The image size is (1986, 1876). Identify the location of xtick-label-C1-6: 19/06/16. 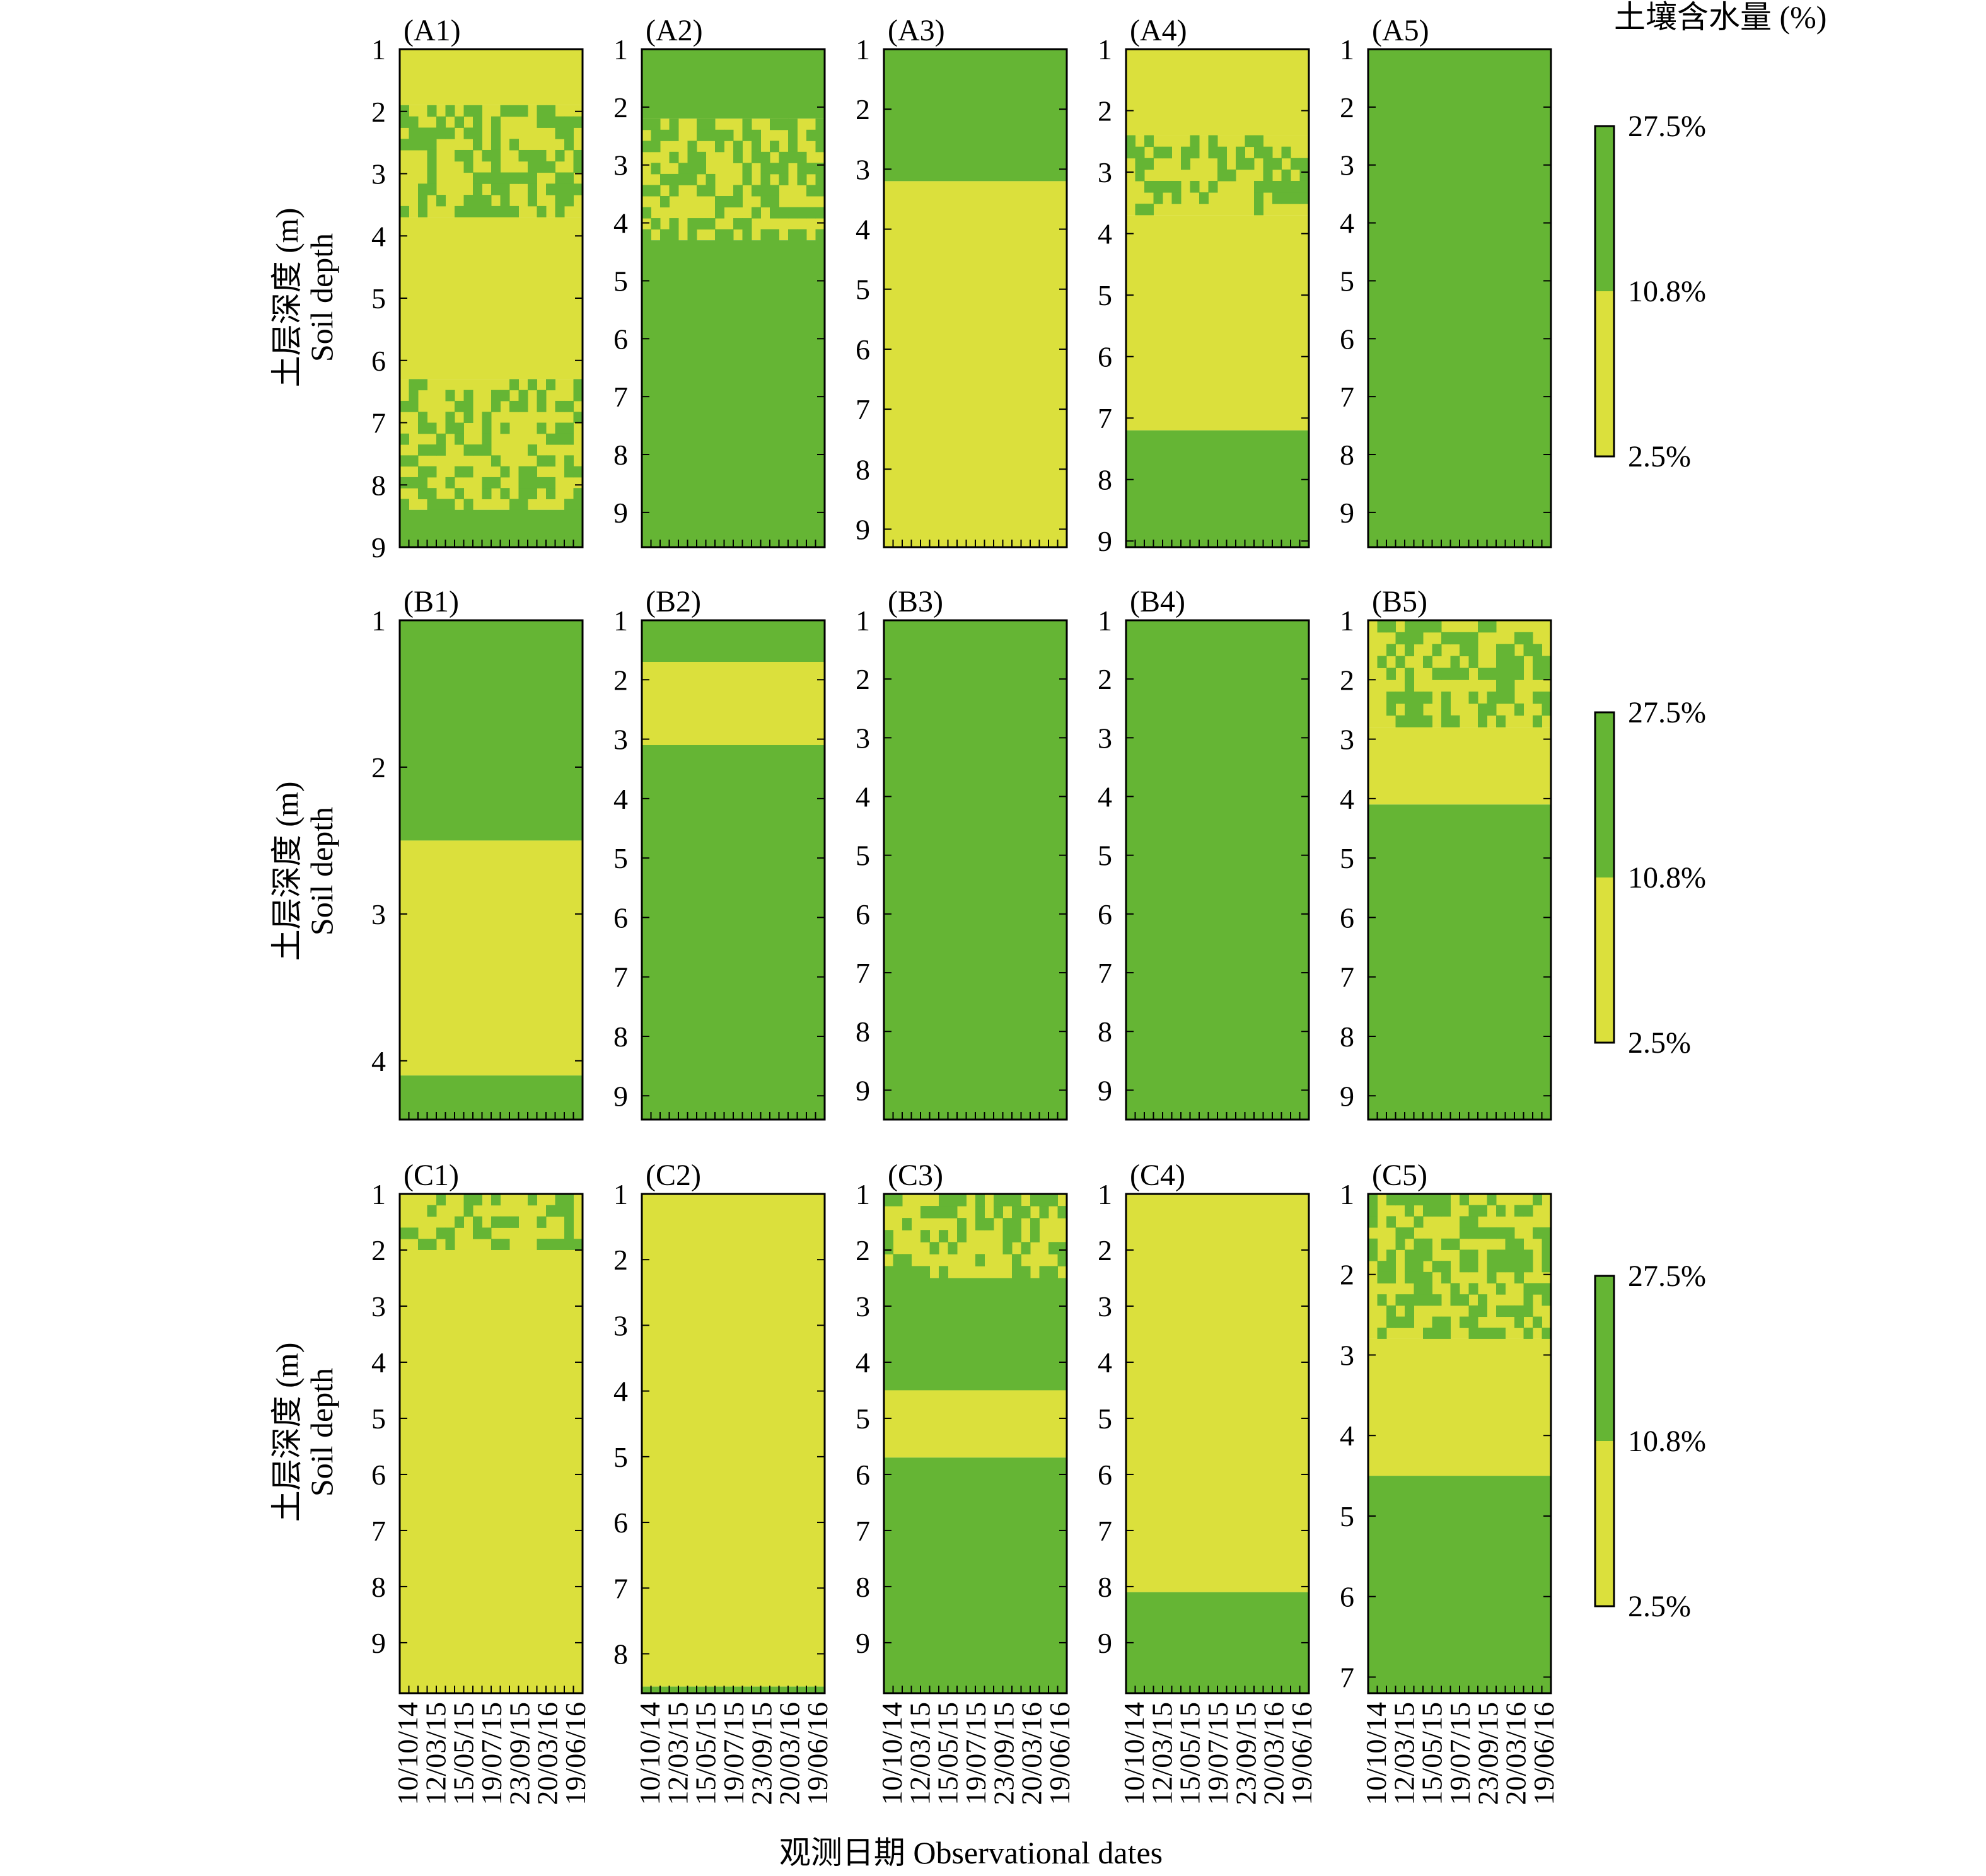
(575, 1753).